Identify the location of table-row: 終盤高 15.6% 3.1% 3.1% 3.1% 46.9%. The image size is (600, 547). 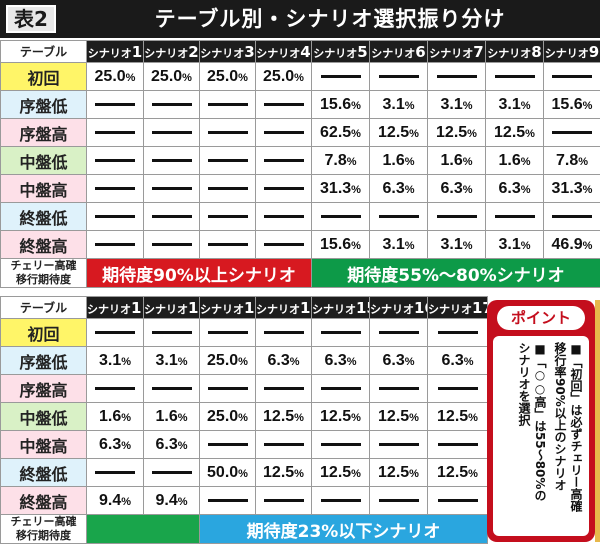
(300, 244).